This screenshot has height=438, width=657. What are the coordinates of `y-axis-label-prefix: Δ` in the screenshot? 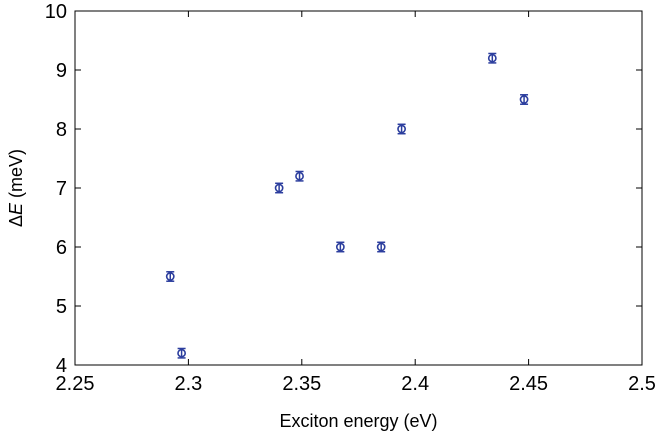 It's located at (16, 221).